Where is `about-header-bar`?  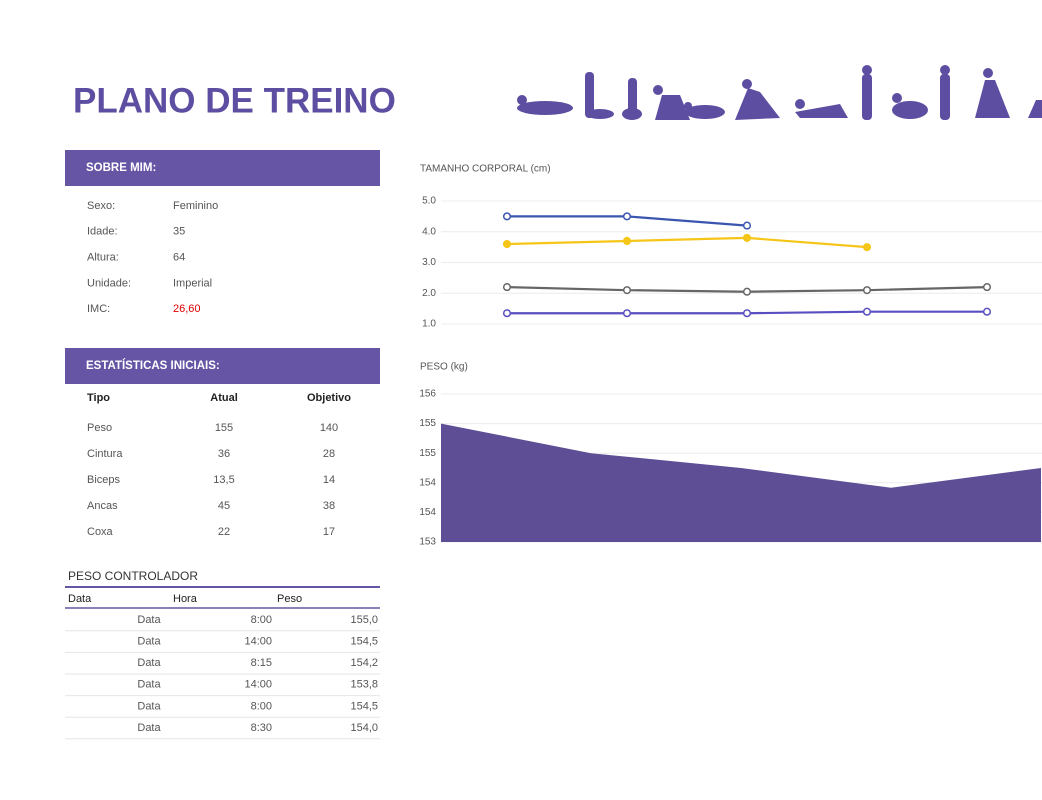 about-header-bar is located at coordinates (222, 168).